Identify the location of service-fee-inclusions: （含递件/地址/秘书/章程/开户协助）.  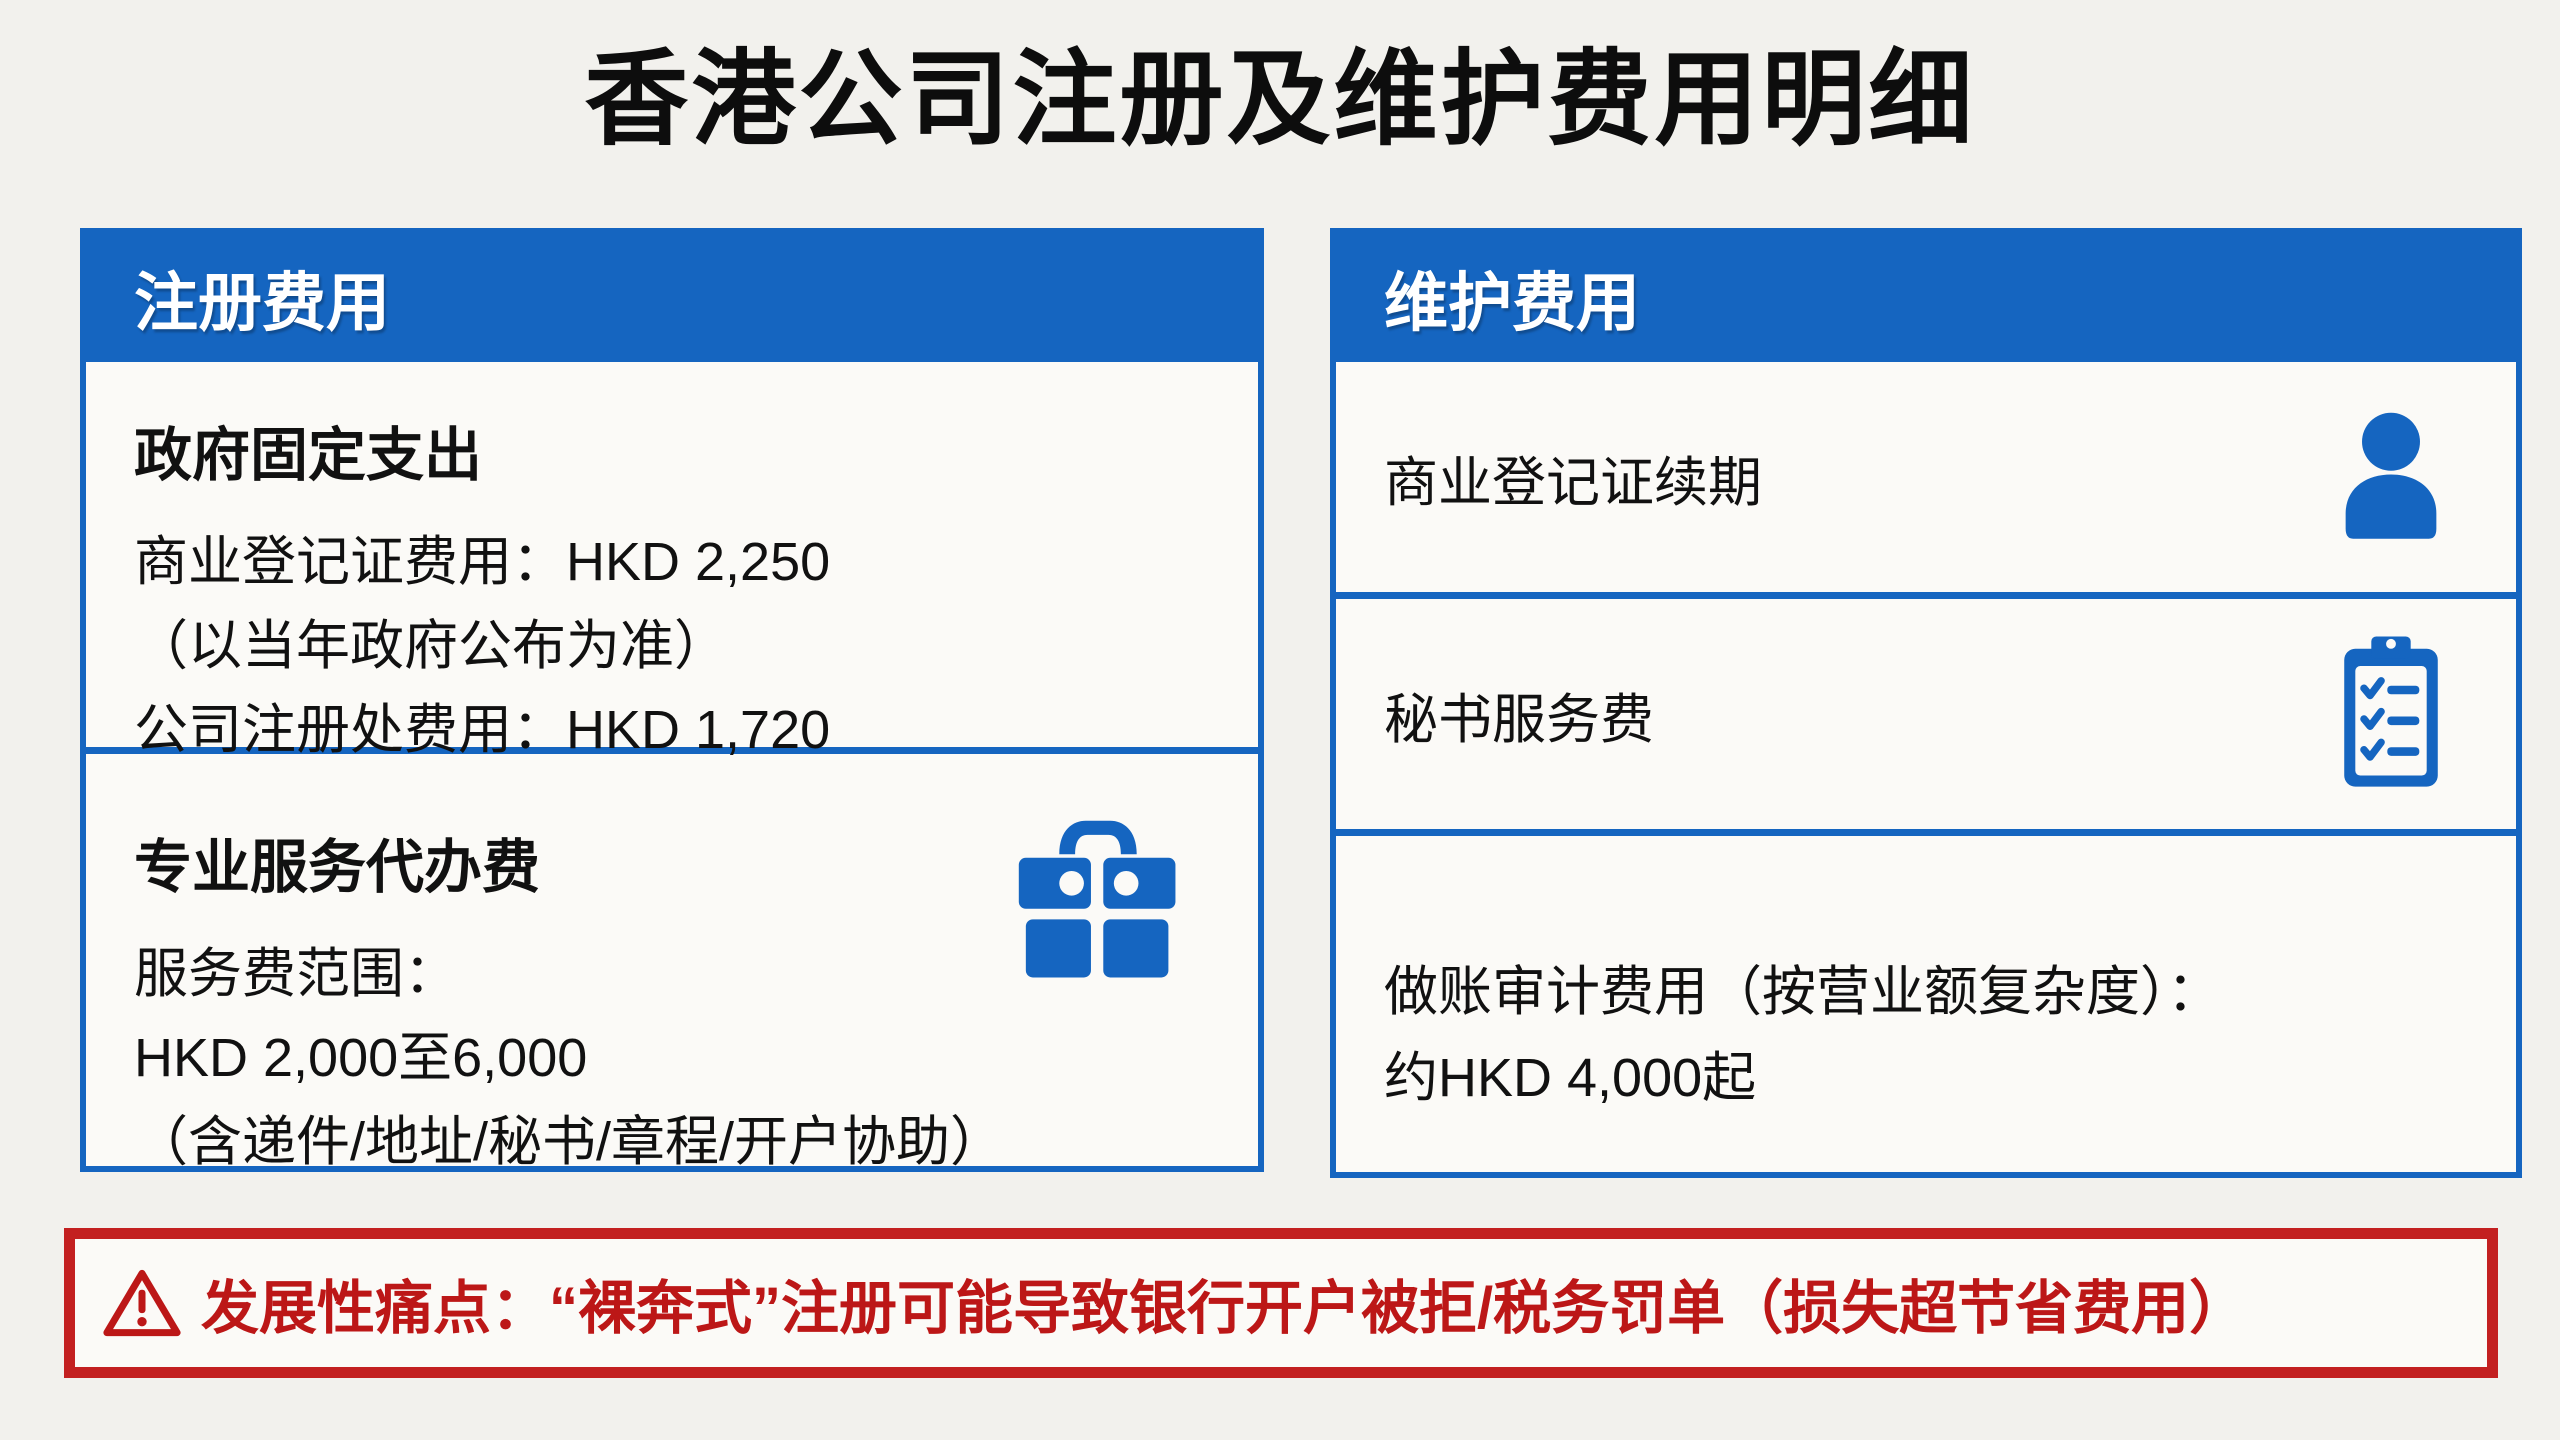
(569, 1142).